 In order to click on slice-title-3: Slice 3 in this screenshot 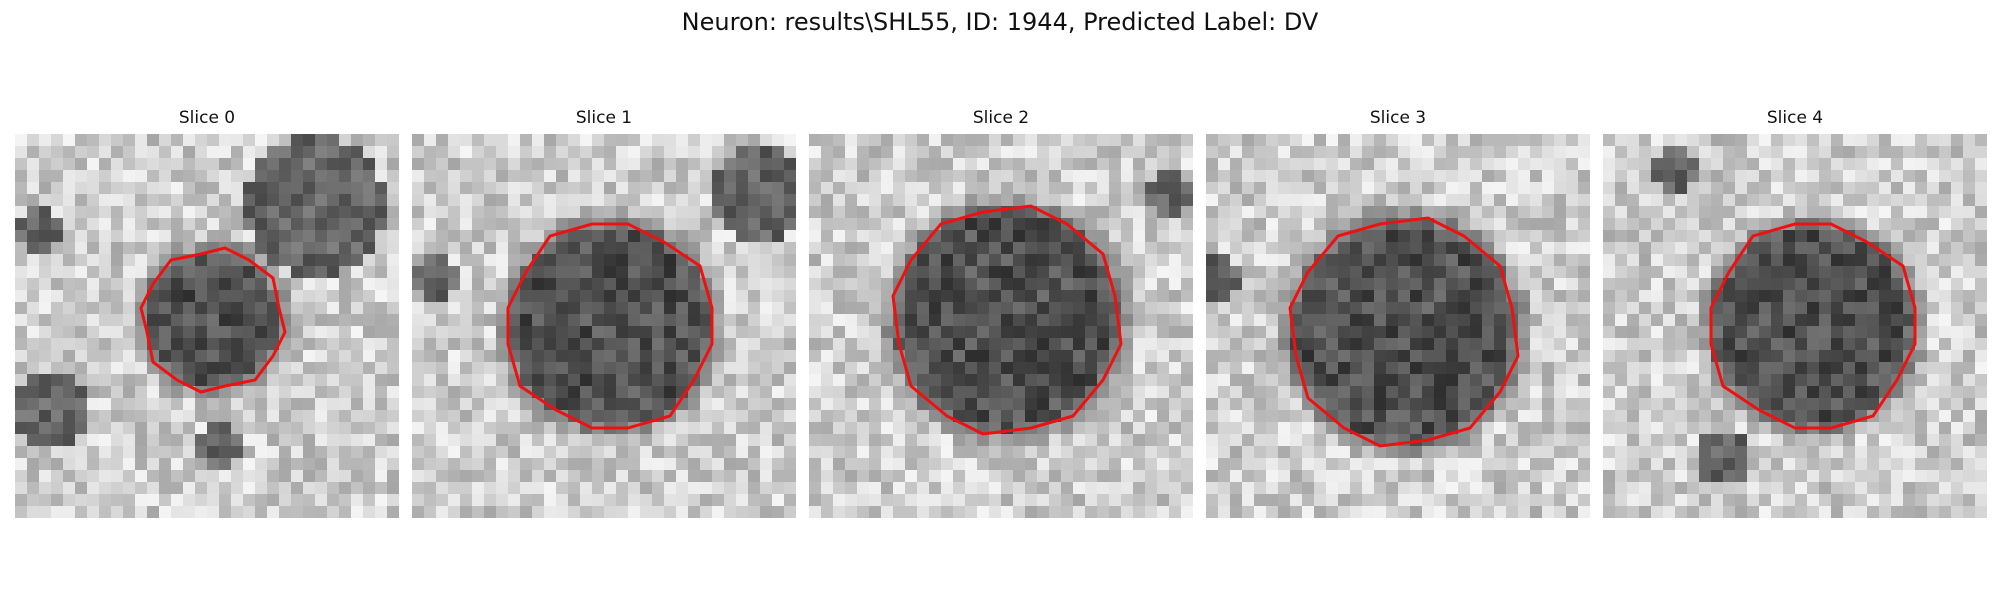, I will do `click(1398, 118)`.